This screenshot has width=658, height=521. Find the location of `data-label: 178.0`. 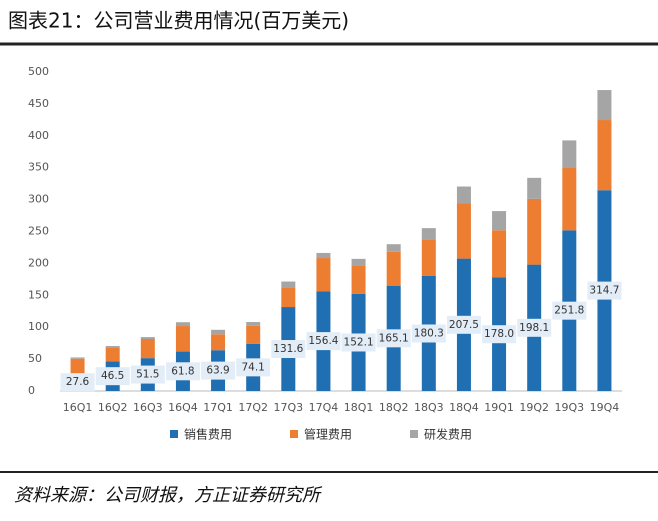

data-label: 178.0 is located at coordinates (499, 334).